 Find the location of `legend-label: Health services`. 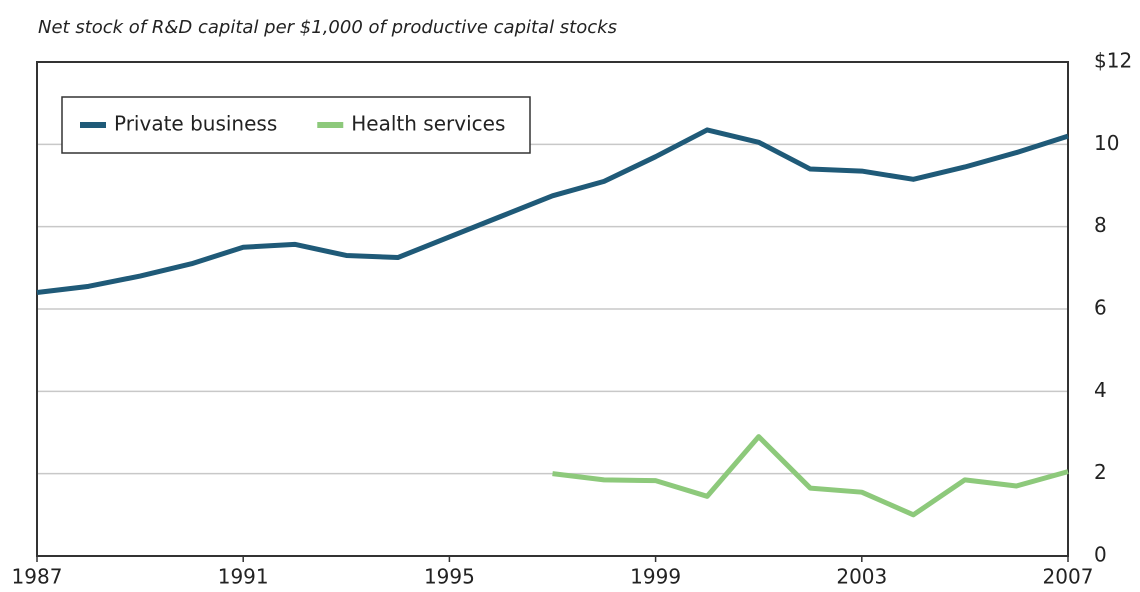

legend-label: Health services is located at coordinates (428, 124).